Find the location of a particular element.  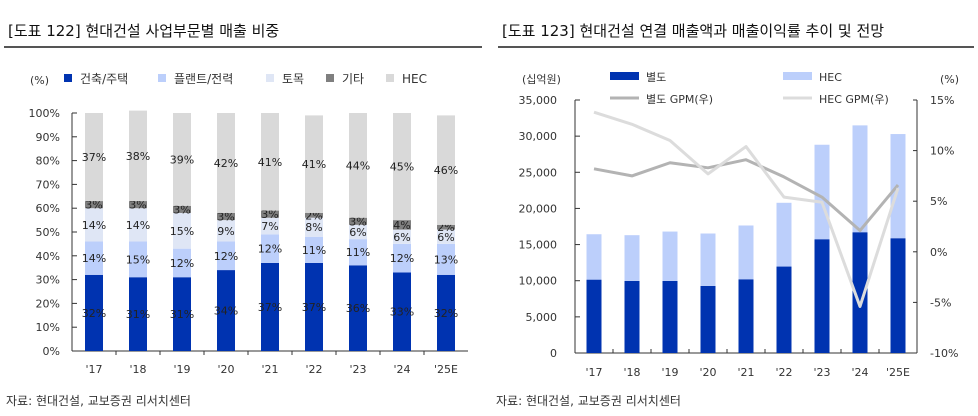

y2-tick-label: 5% is located at coordinates (938, 201).